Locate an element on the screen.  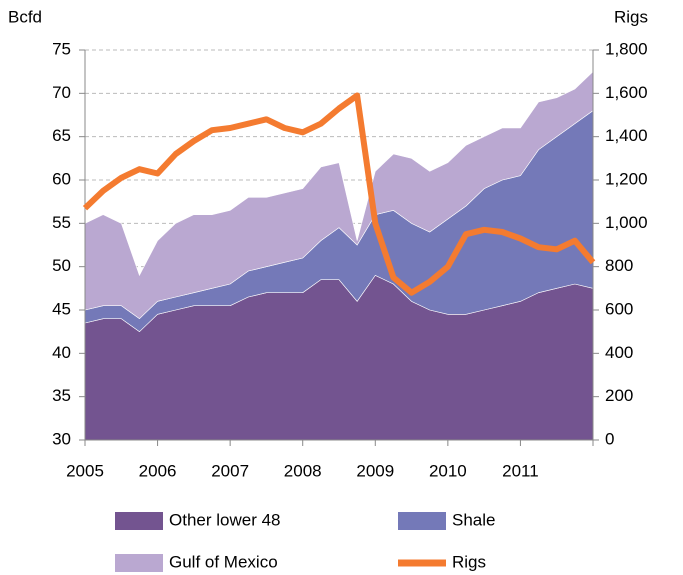
x-tick-label: 2006 is located at coordinates (158, 470).